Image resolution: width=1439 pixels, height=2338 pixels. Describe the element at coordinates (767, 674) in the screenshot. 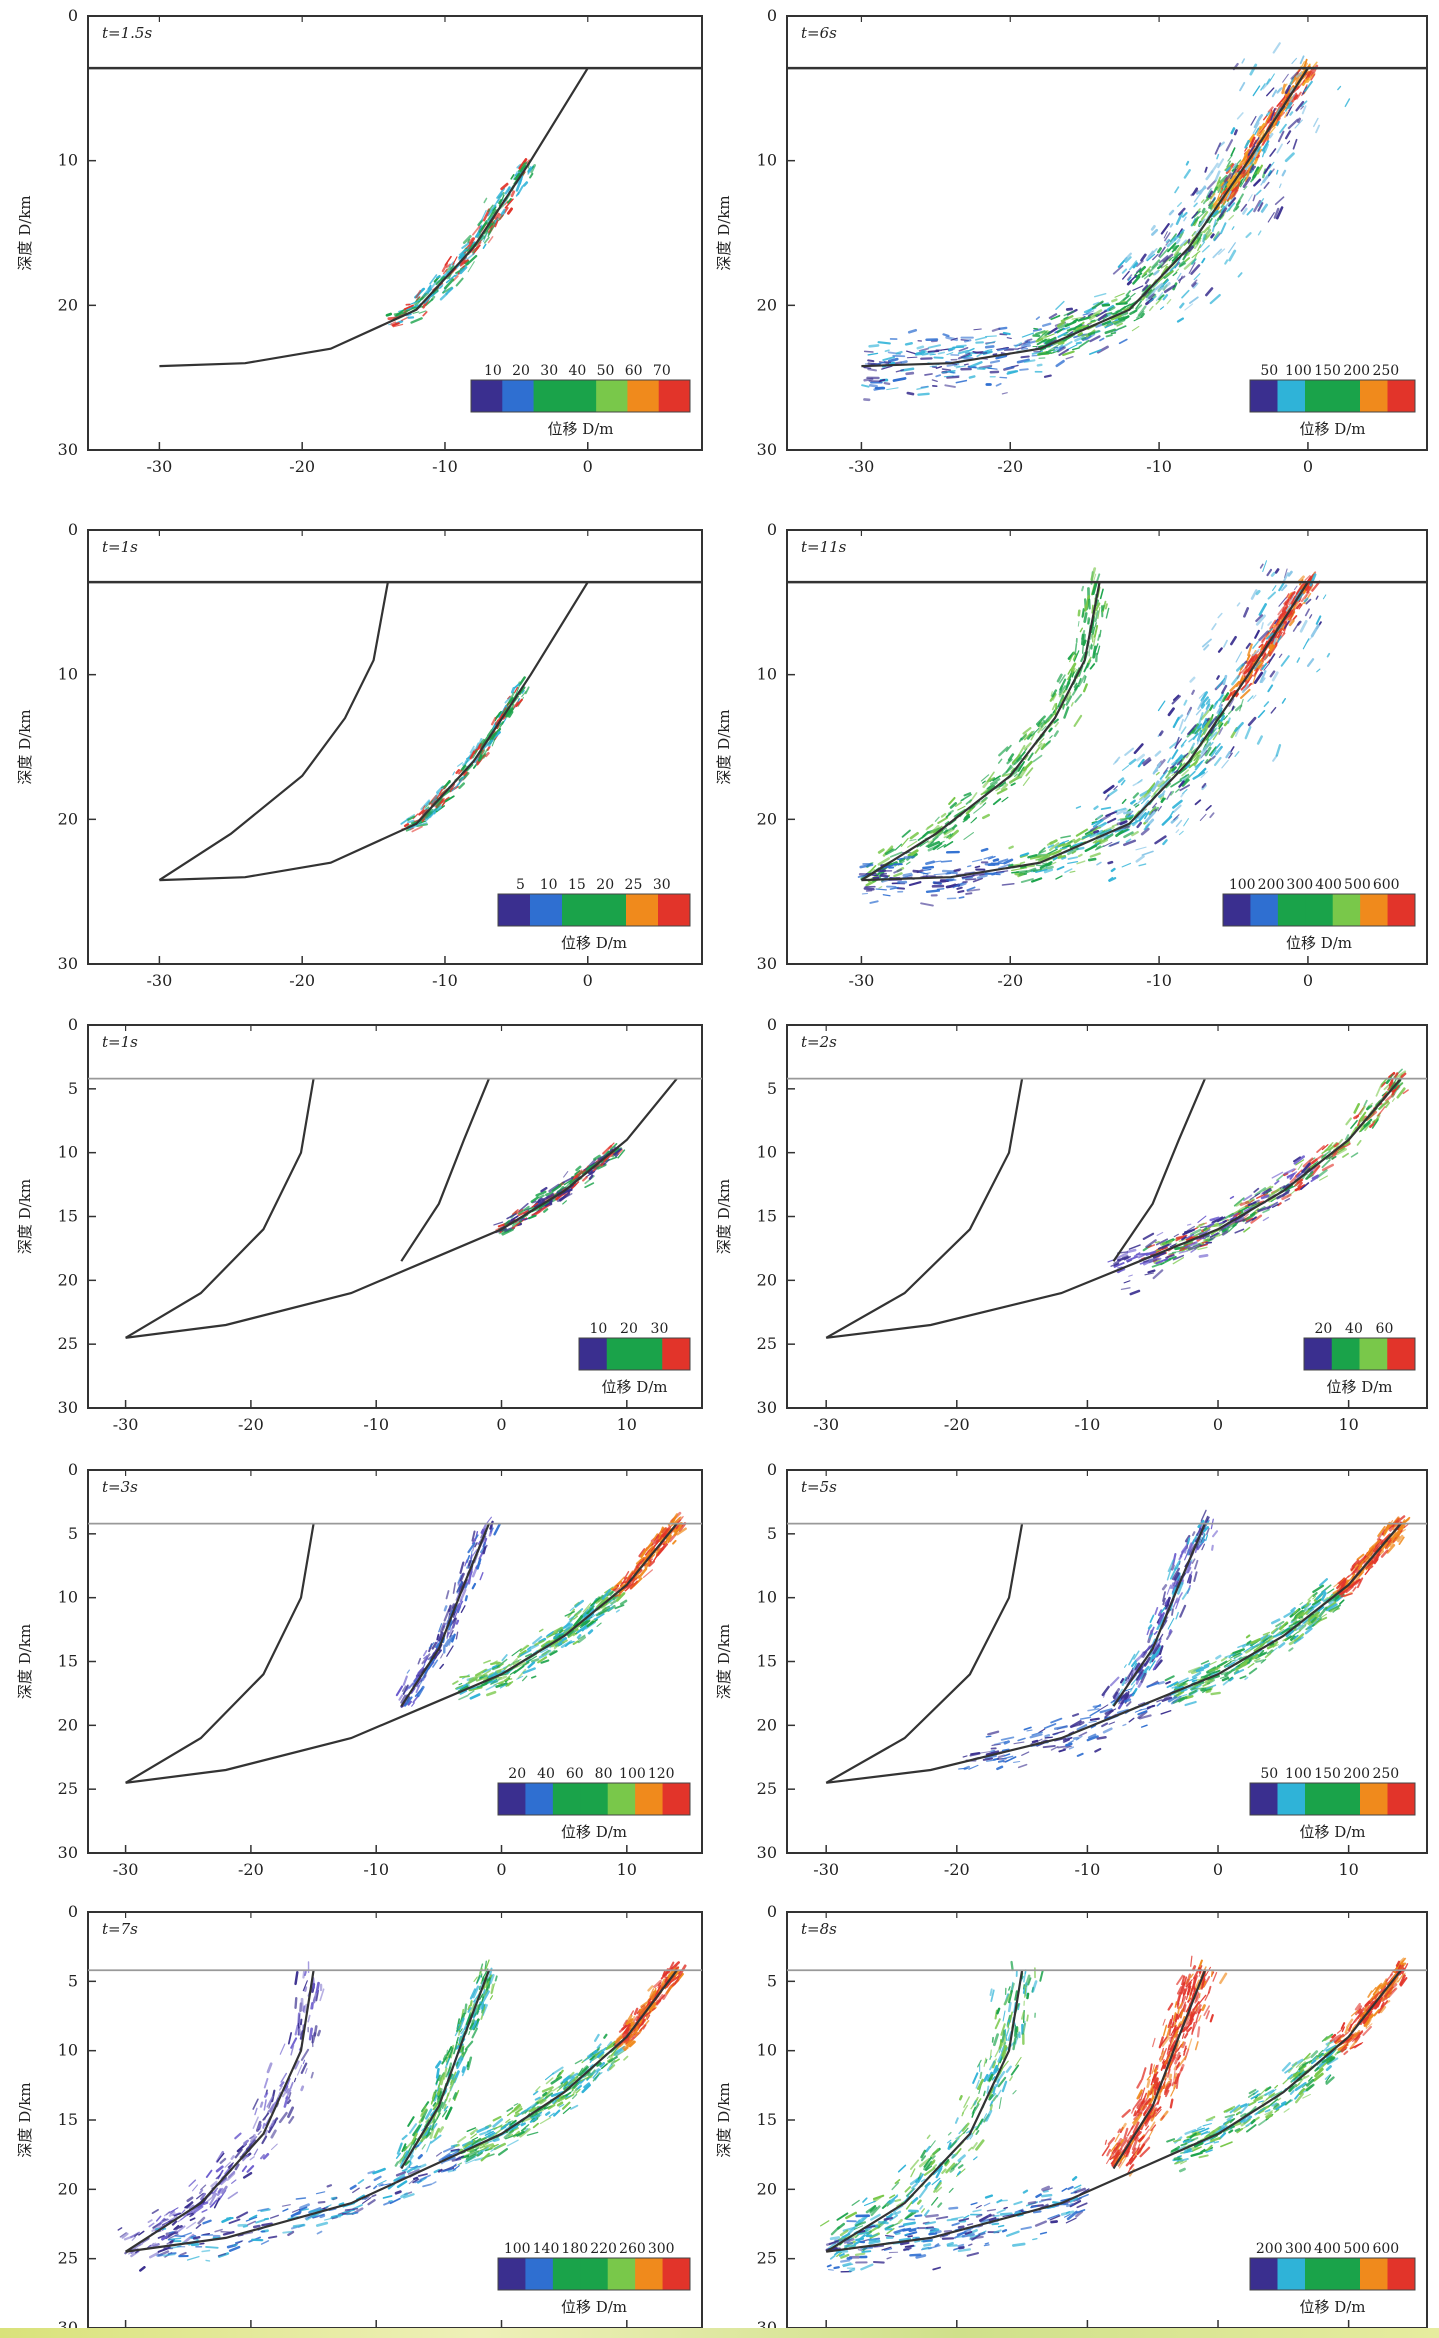

I see `y-tick-label: 10` at that location.